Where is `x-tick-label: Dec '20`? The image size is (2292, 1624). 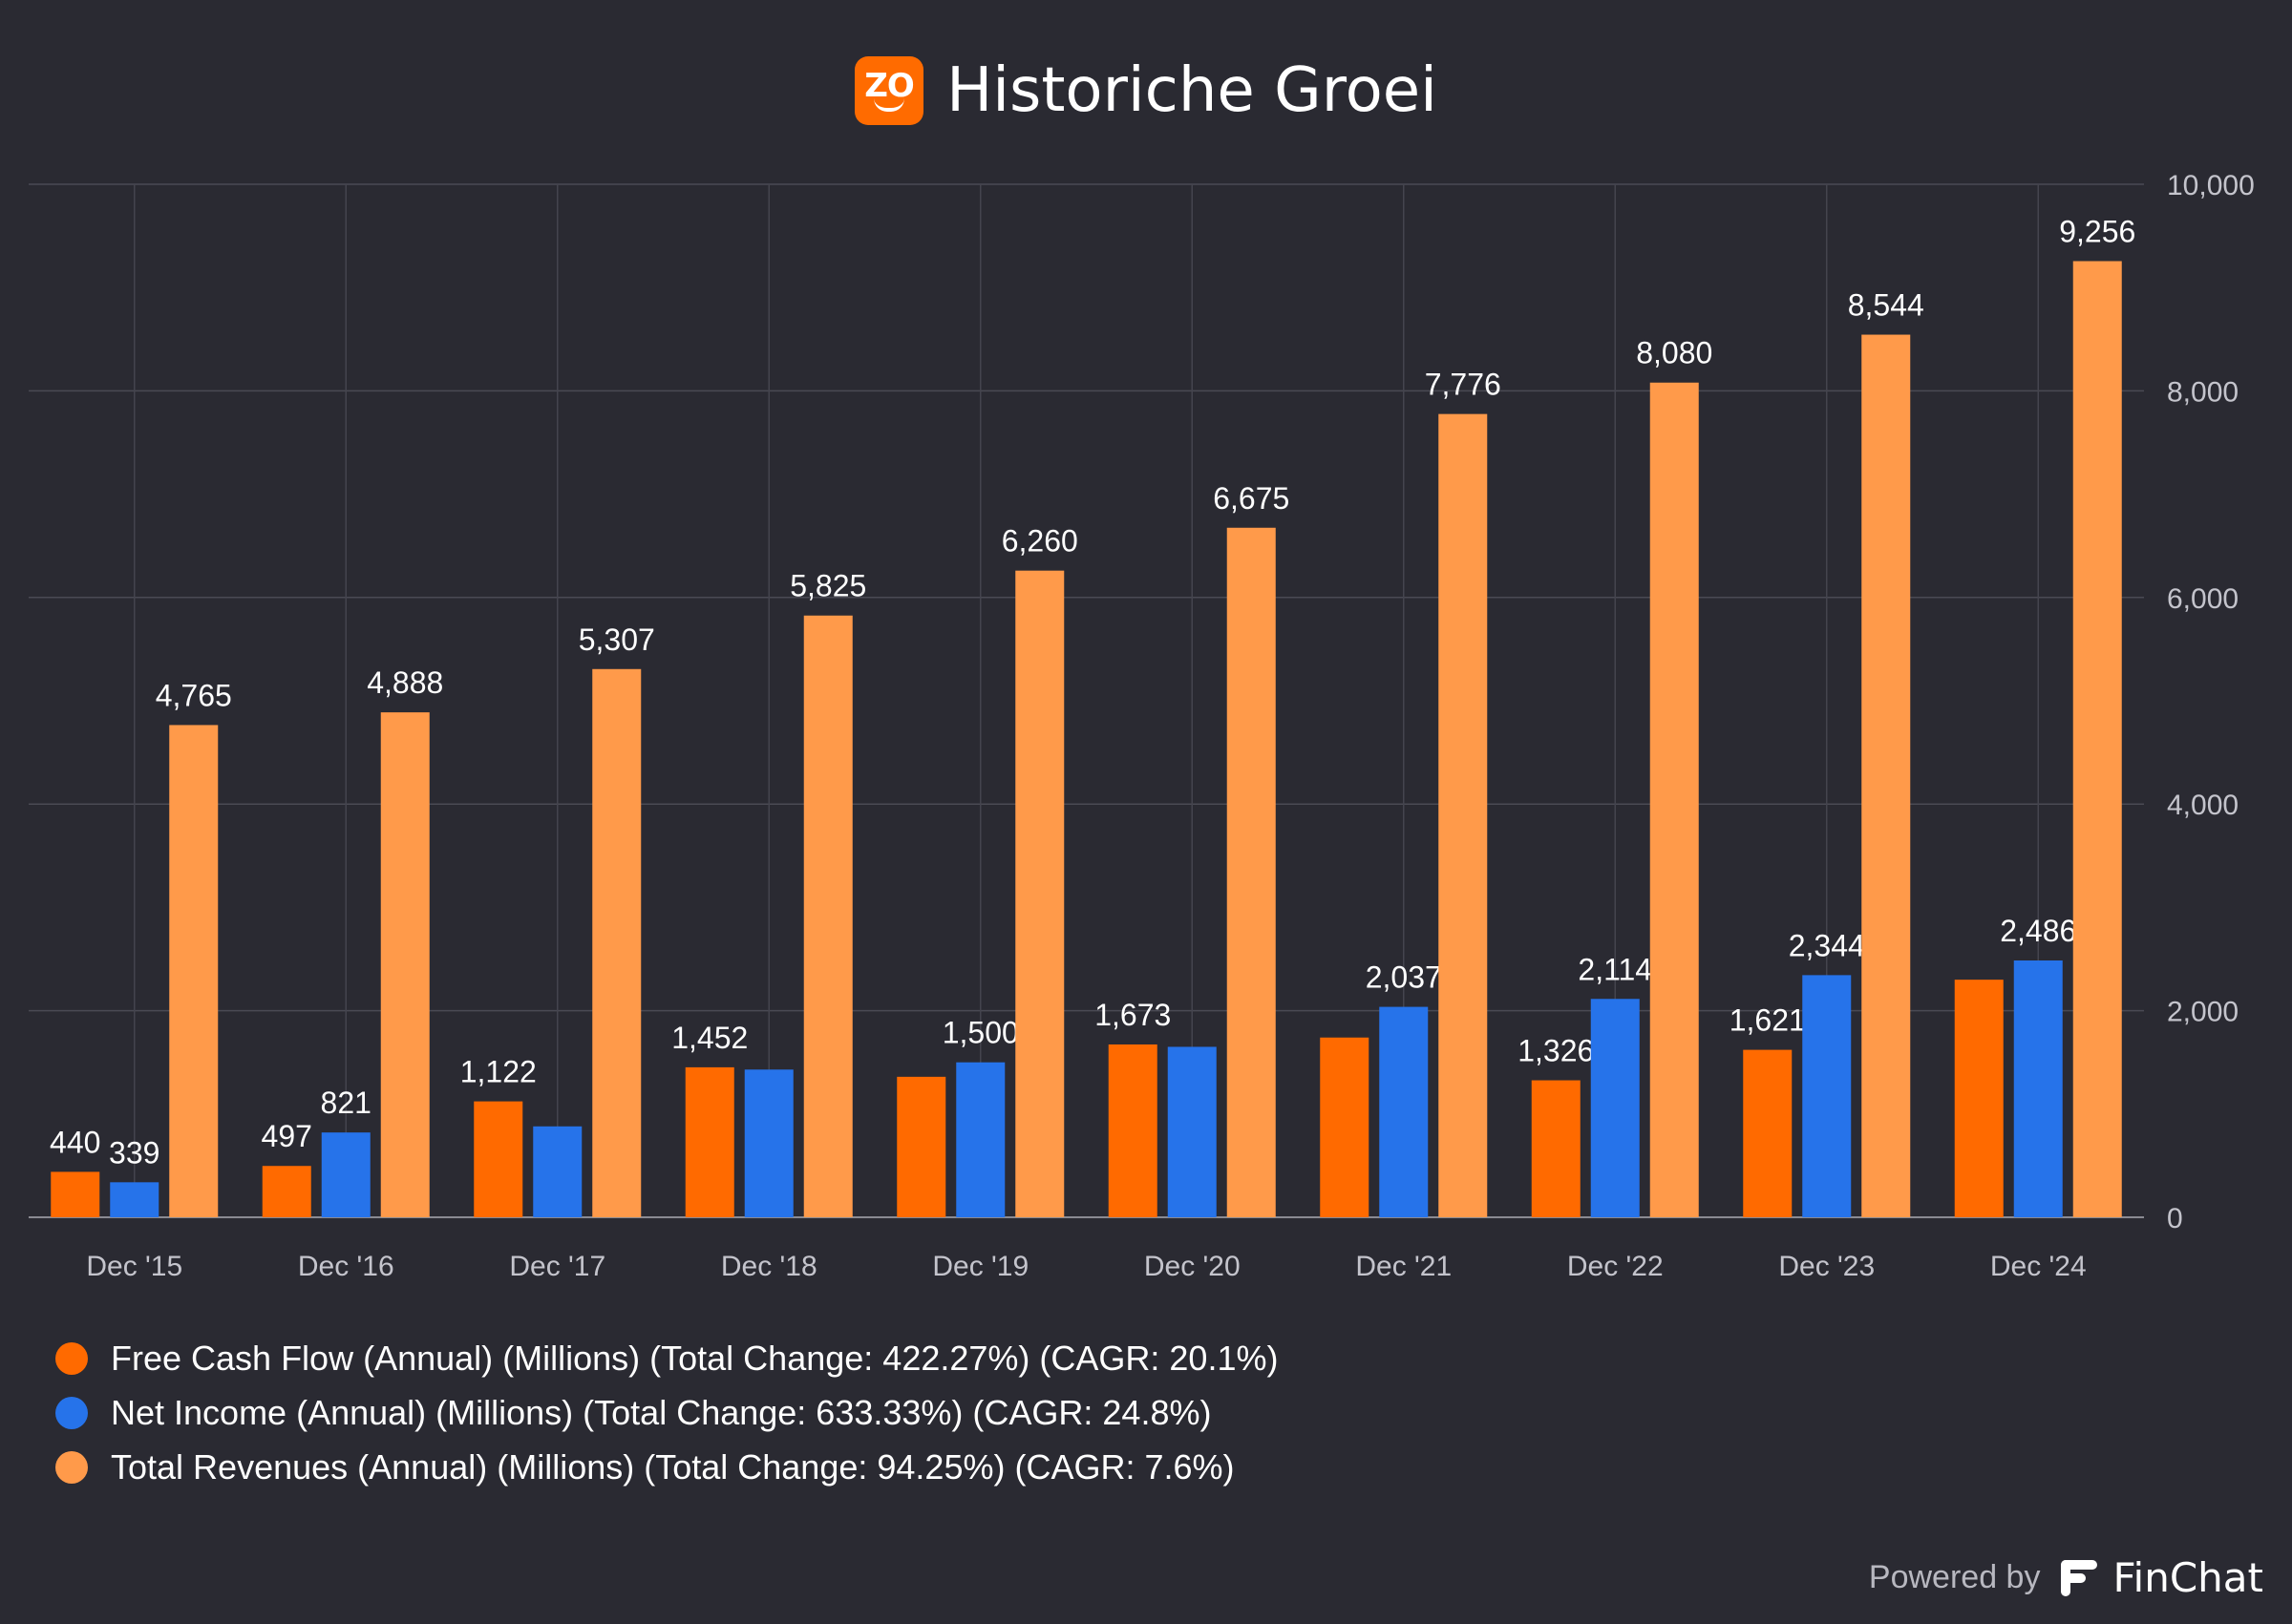 x-tick-label: Dec '20 is located at coordinates (1192, 1266).